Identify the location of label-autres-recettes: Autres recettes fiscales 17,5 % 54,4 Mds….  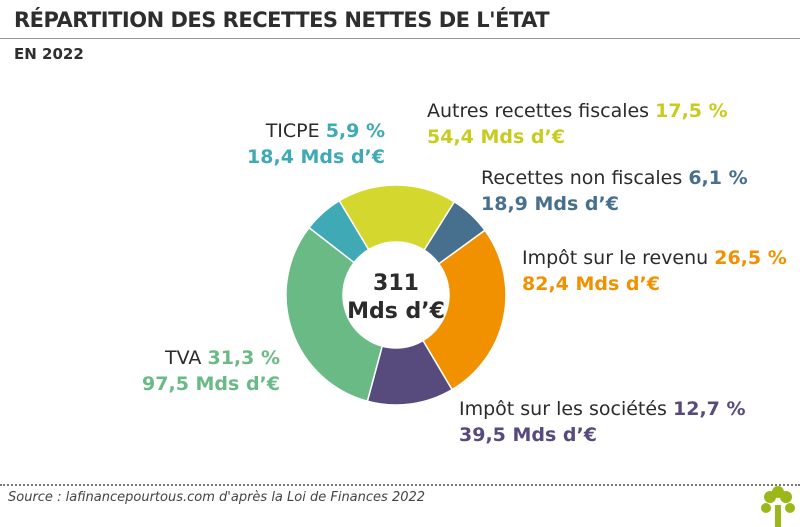
(577, 124).